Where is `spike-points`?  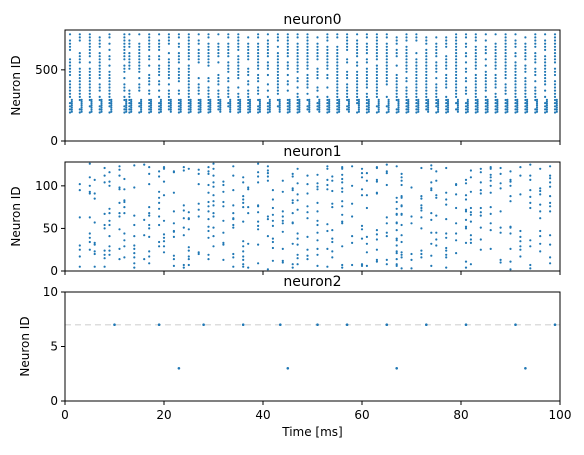 spike-points is located at coordinates (335, 346).